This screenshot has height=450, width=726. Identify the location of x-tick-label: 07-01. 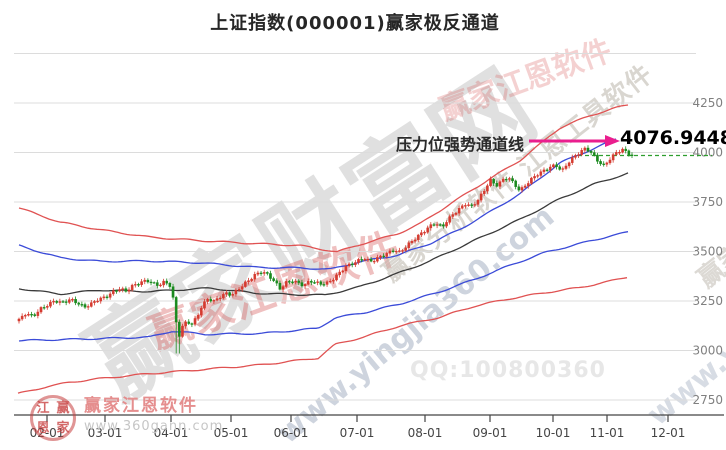
(357, 433).